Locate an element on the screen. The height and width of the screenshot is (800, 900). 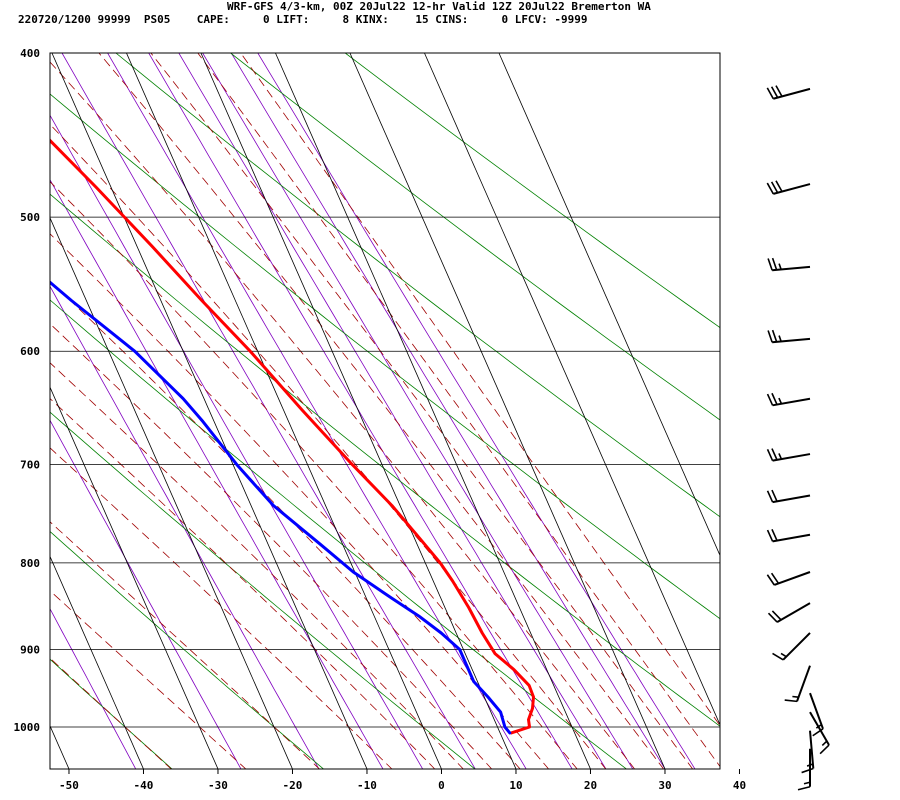
temperature-tick-label: 30 is located at coordinates (664, 785).